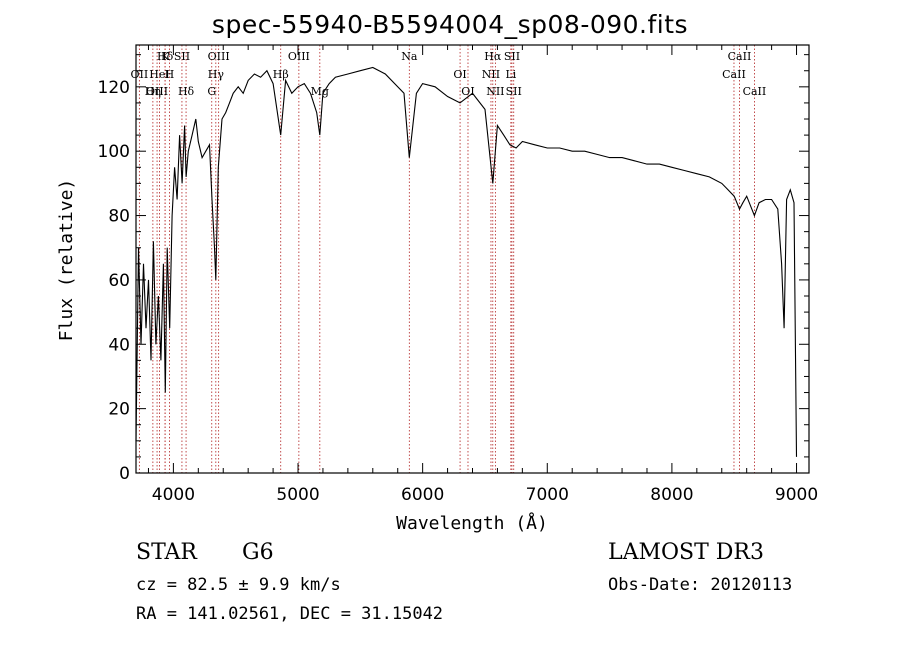 This screenshot has width=900, height=649. I want to click on line-label-26: CaII, so click(755, 91).